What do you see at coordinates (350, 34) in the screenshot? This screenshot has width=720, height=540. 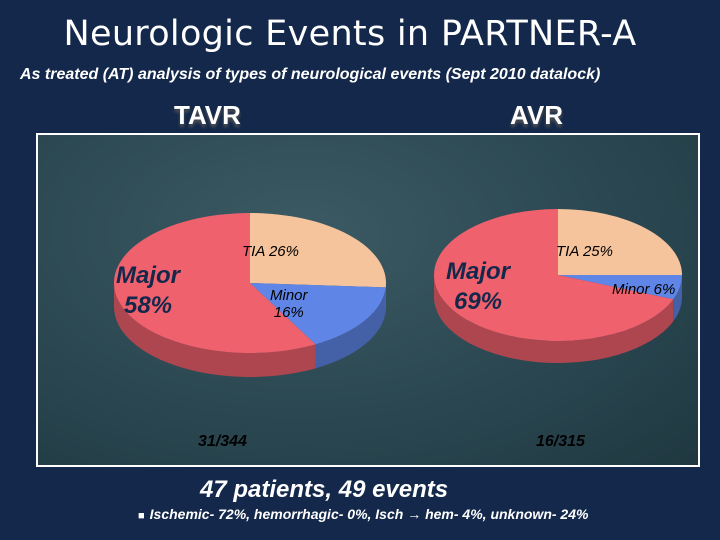 I see `slide-title: Neurologic Events in PARTNER-A` at bounding box center [350, 34].